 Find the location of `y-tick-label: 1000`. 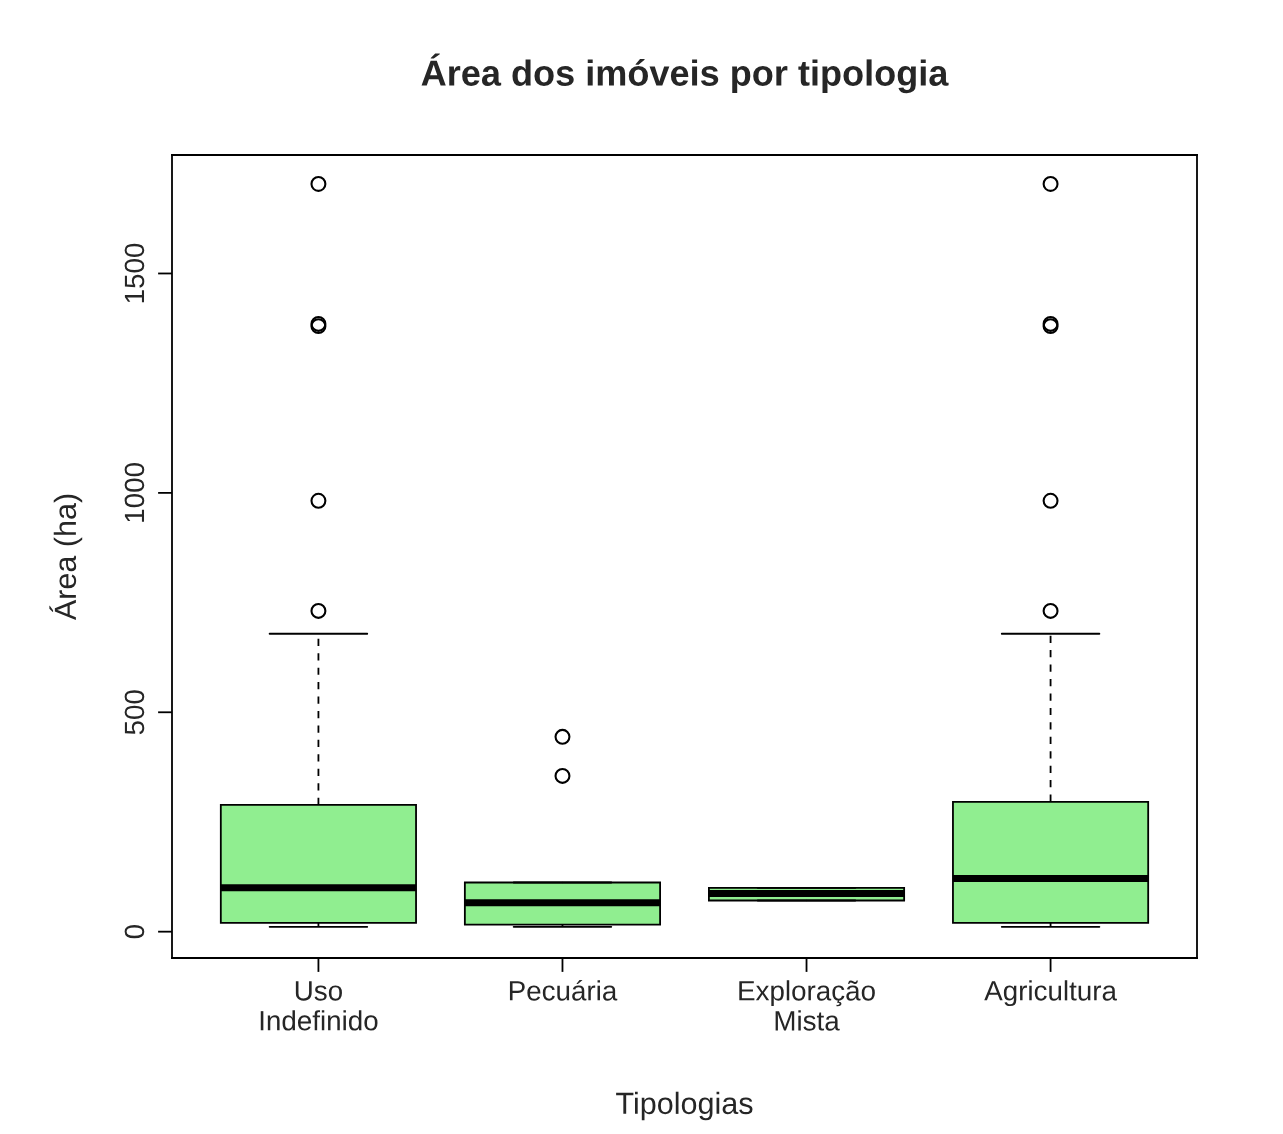

y-tick-label: 1000 is located at coordinates (134, 492).